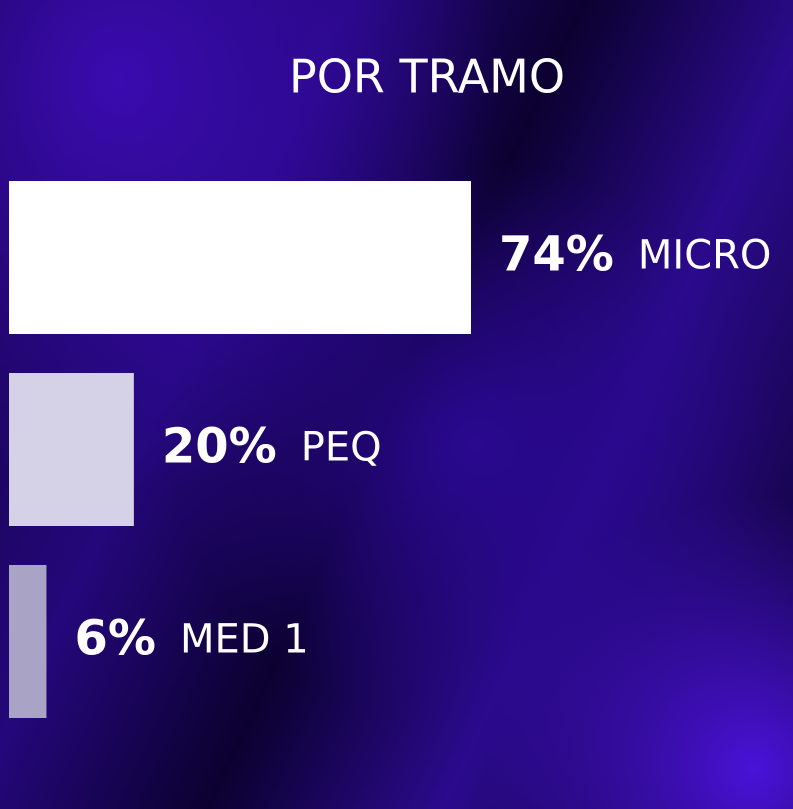 This screenshot has height=809, width=793. Describe the element at coordinates (341, 448) in the screenshot. I see `category-label: PEQ` at that location.